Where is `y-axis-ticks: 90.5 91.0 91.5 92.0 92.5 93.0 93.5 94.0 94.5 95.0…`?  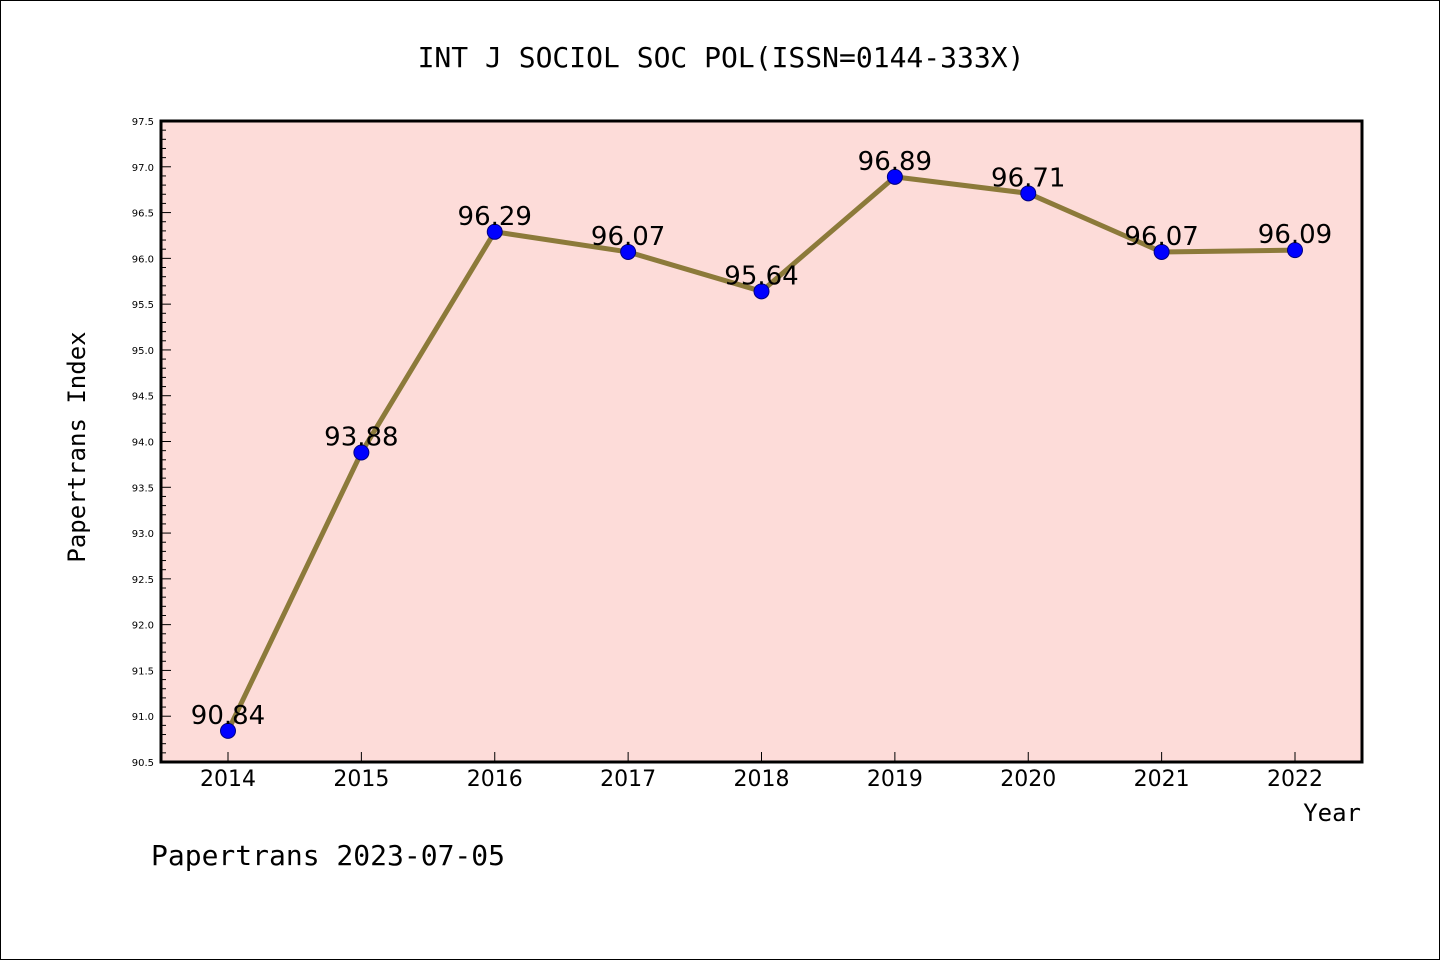 y-axis-ticks: 90.5 91.0 91.5 92.0 92.5 93.0 93.5 94.0 94.5 95.0… is located at coordinates (151, 443).